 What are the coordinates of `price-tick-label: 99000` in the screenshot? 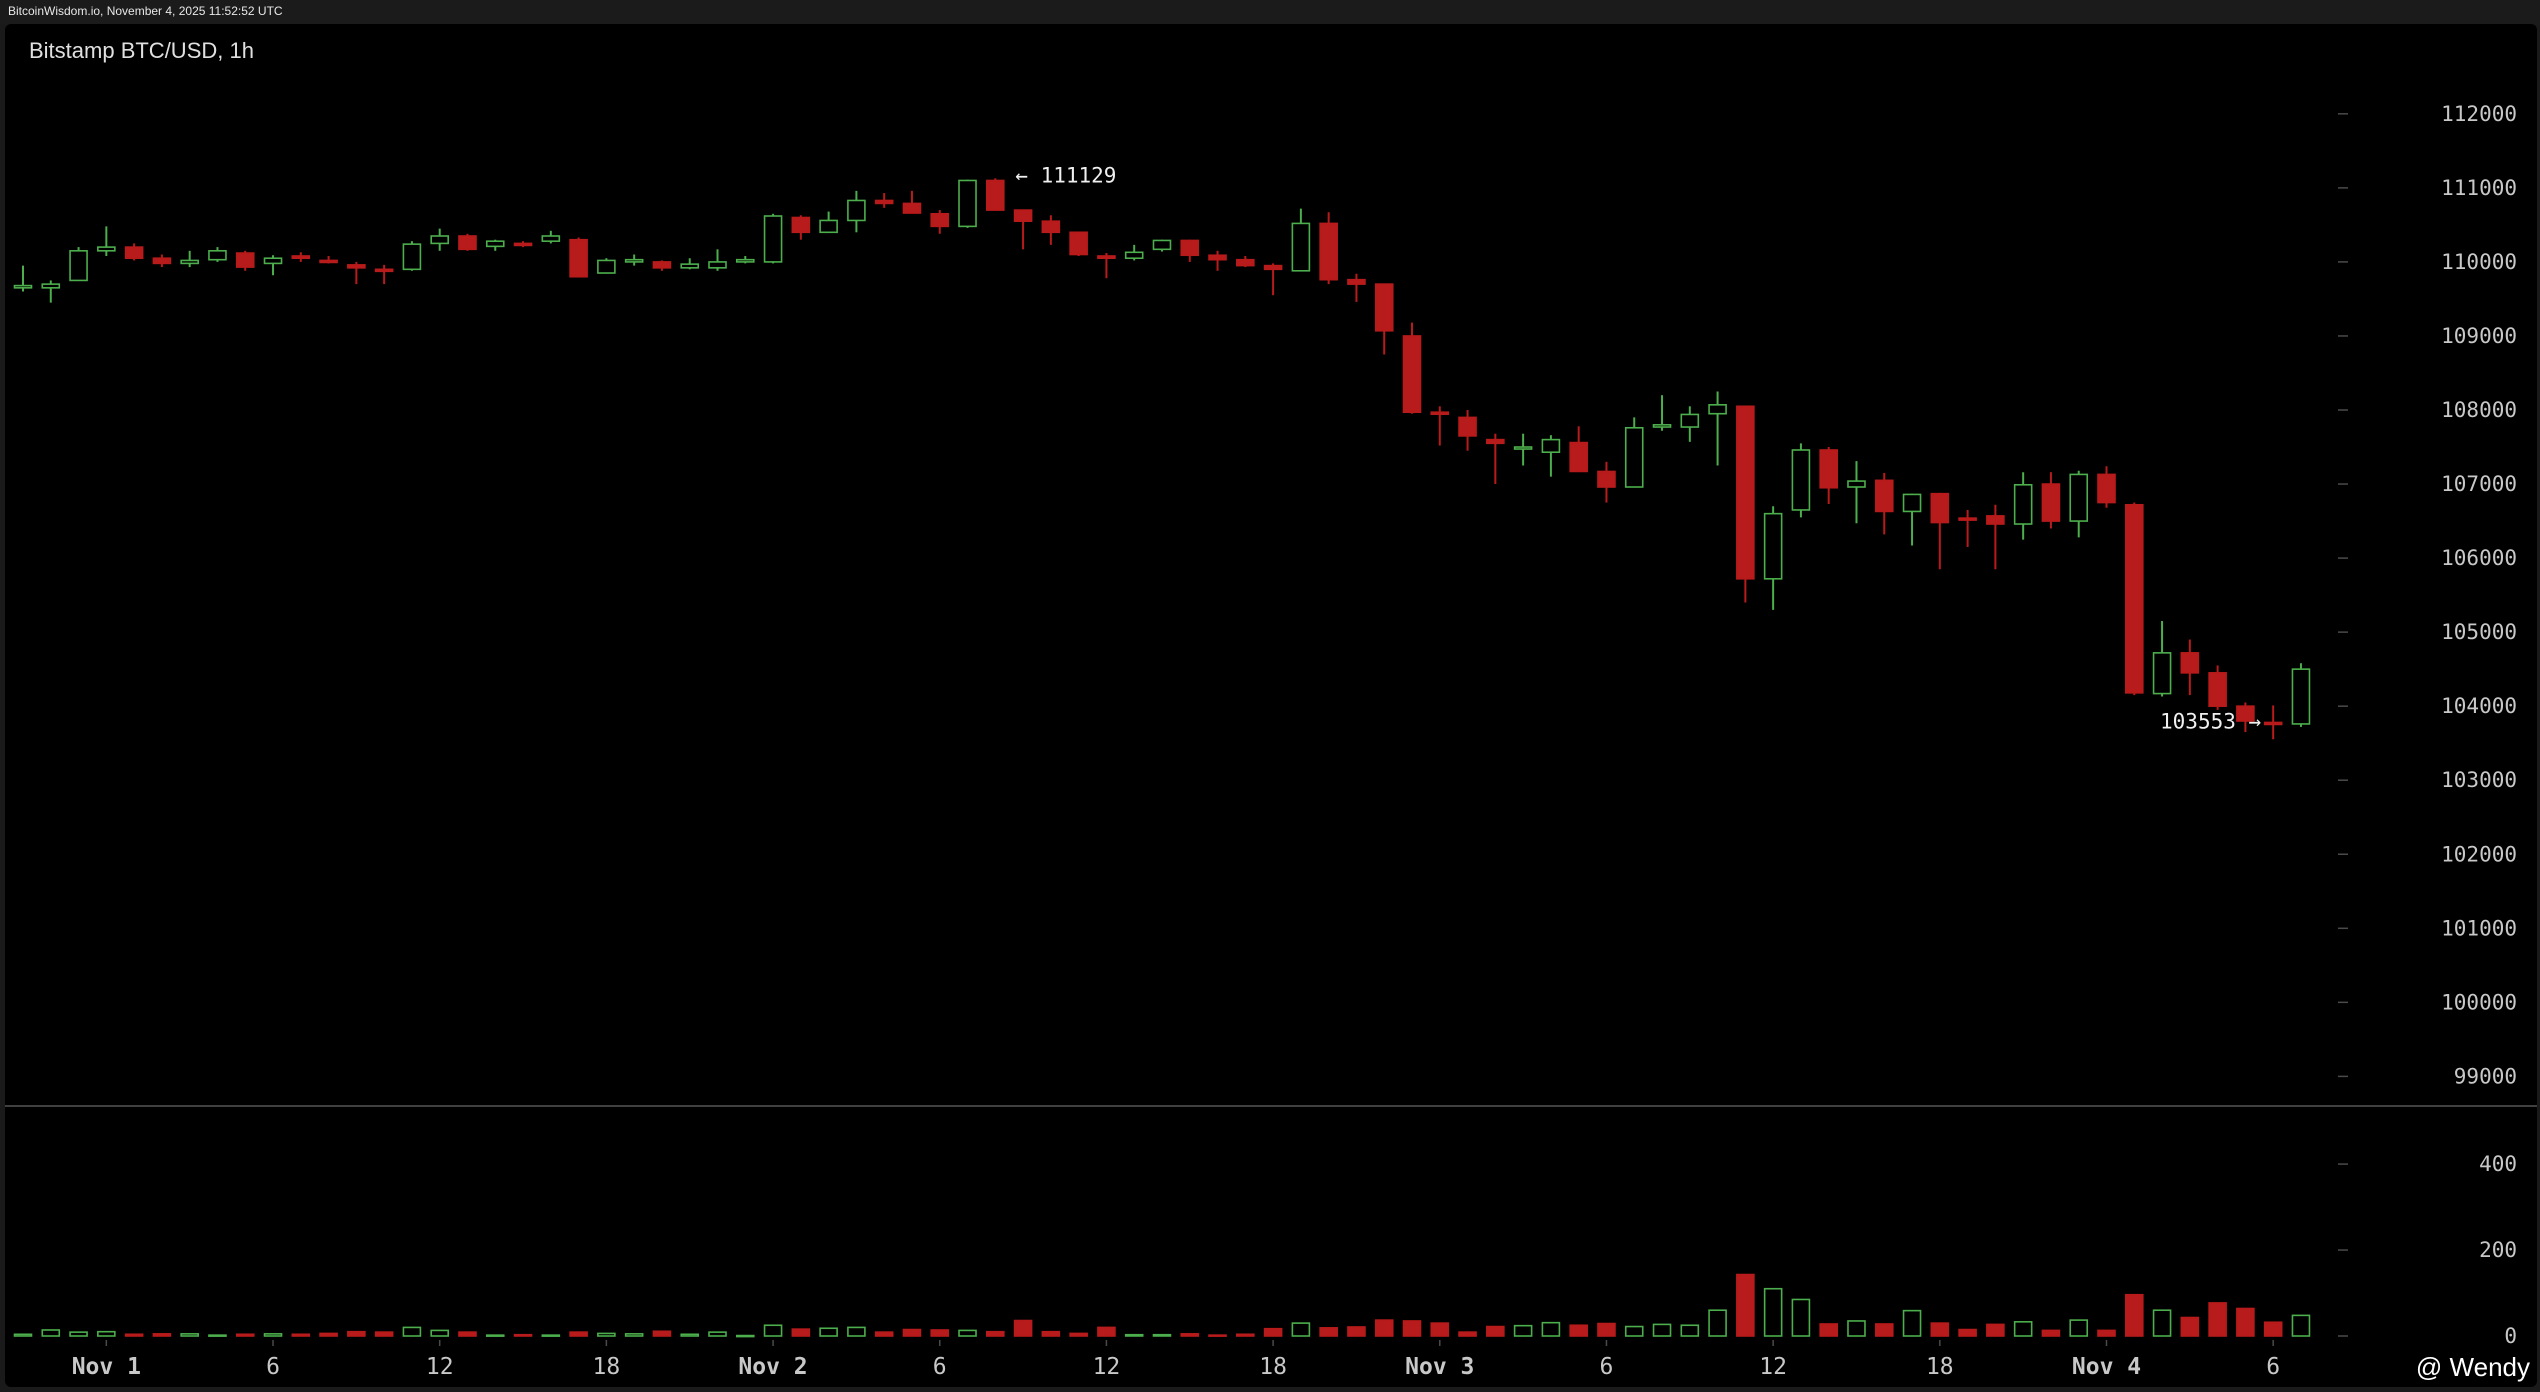 It's located at (2485, 1076).